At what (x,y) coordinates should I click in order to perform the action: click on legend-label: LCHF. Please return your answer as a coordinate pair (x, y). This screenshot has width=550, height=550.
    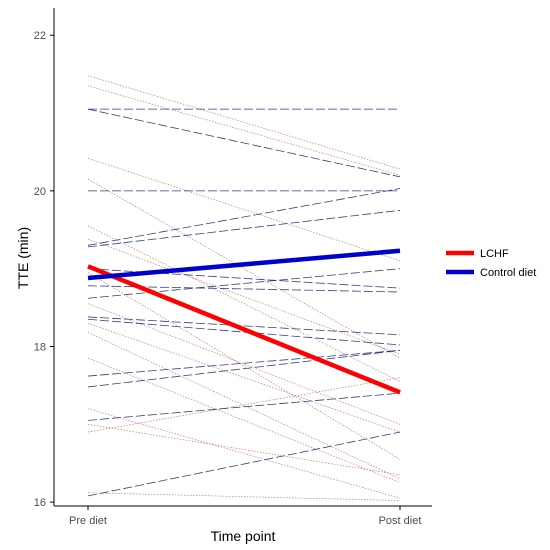
    Looking at the image, I should click on (494, 254).